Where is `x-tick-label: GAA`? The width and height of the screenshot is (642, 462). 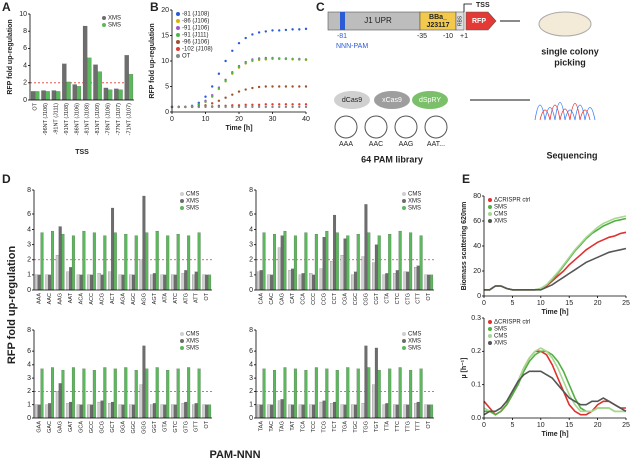 x-tick-label: GAA is located at coordinates (40, 427).